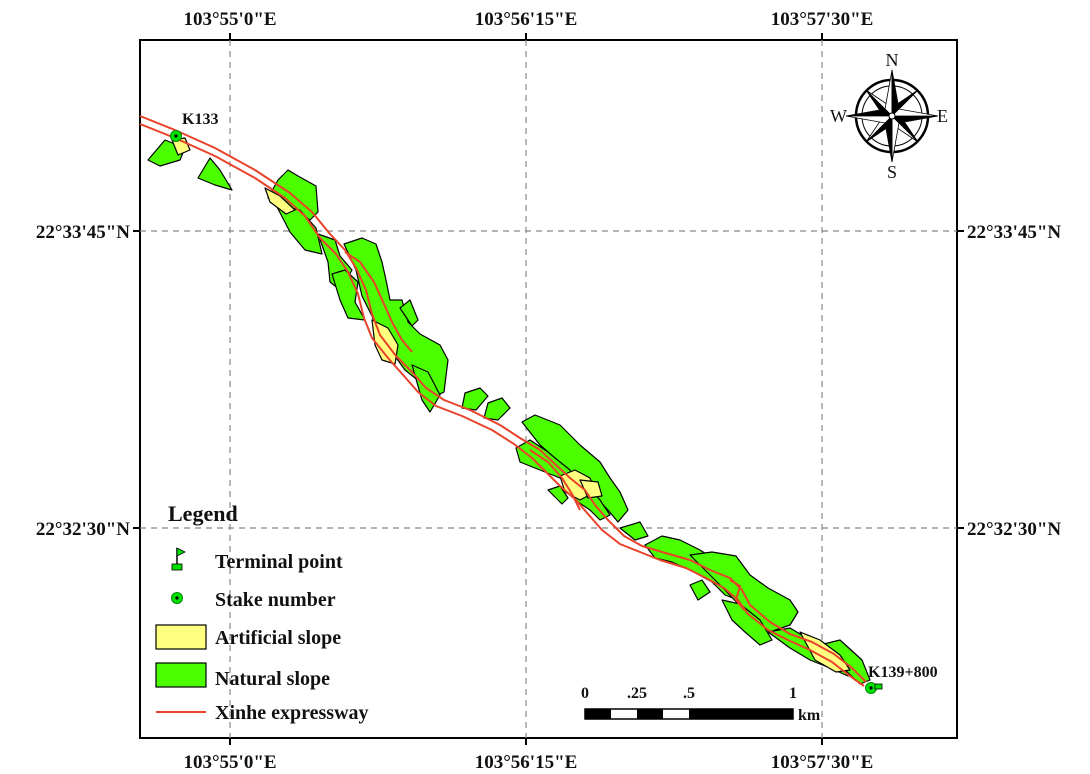 This screenshot has width=1090, height=774. Describe the element at coordinates (526, 19) in the screenshot. I see `x-tick-top-2: 103°56'15"E` at that location.